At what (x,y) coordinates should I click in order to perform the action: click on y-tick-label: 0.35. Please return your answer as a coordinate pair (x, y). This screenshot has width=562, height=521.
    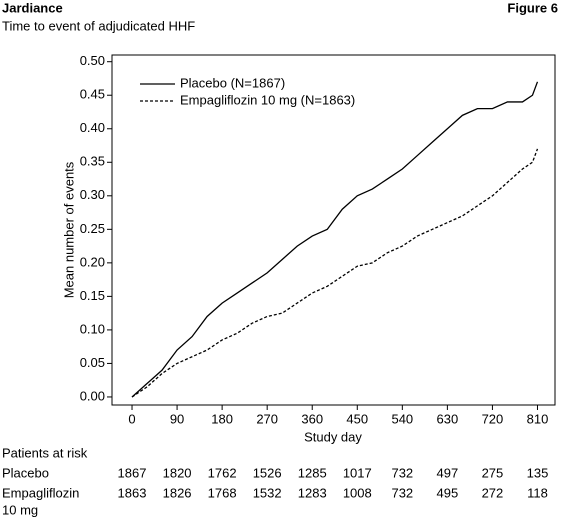
    Looking at the image, I should click on (92, 161).